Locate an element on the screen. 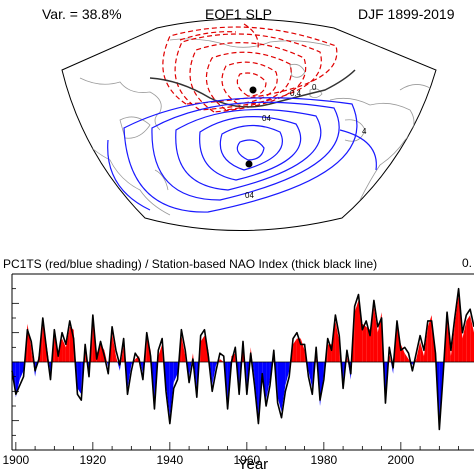 Image resolution: width=474 pixels, height=474 pixels. corner-label: 0. is located at coordinates (467, 263).